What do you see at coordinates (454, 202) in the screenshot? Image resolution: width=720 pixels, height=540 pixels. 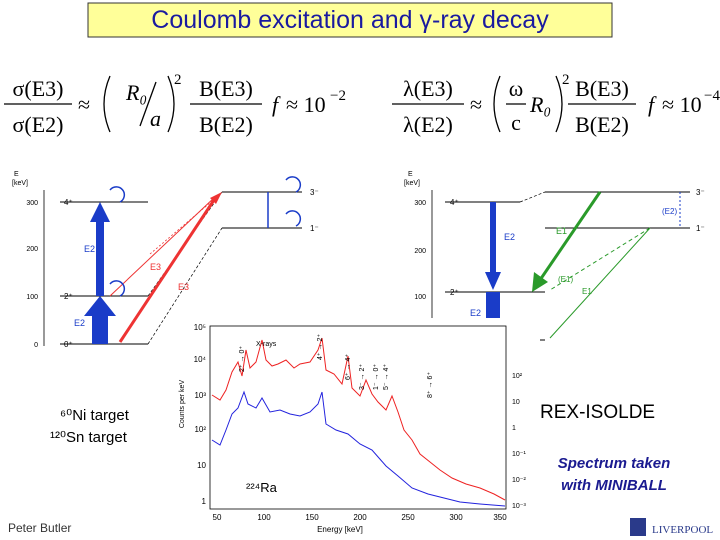 I see `label: 4⁺` at bounding box center [454, 202].